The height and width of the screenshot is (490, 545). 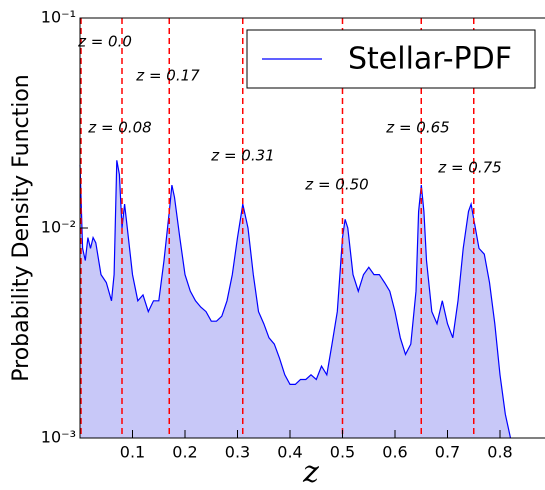 What do you see at coordinates (167, 76) in the screenshot?
I see `redshift-label: z = 0.17` at bounding box center [167, 76].